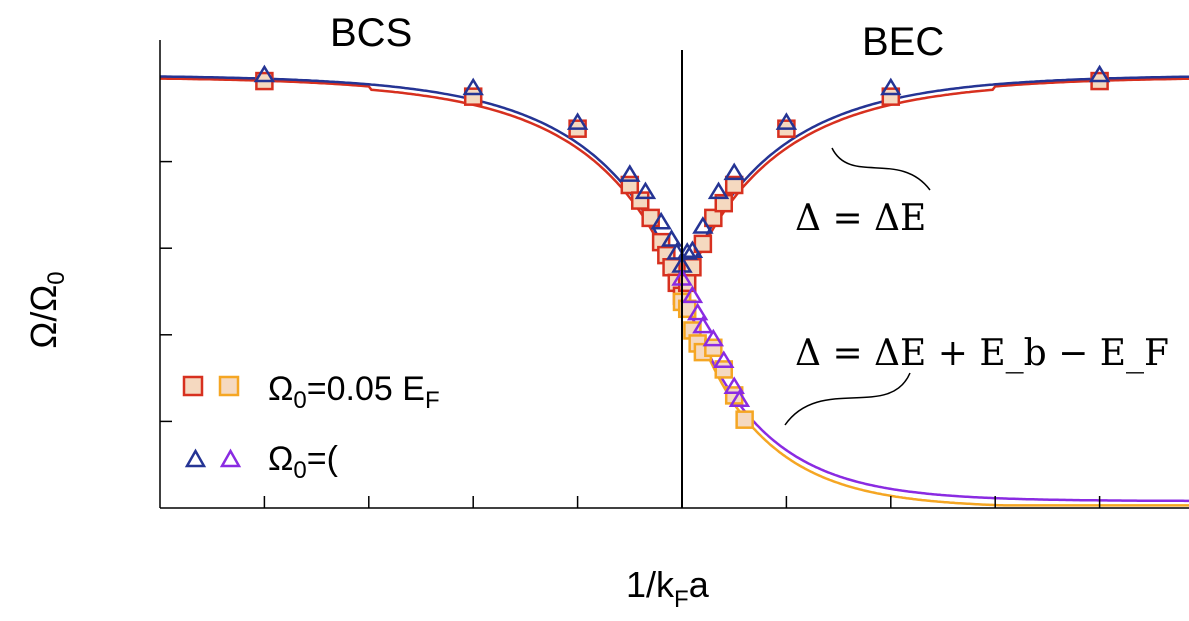 The image size is (1189, 621). Describe the element at coordinates (354, 392) in the screenshot. I see `legend-entry-1: Ω0=0.05 EF` at that location.